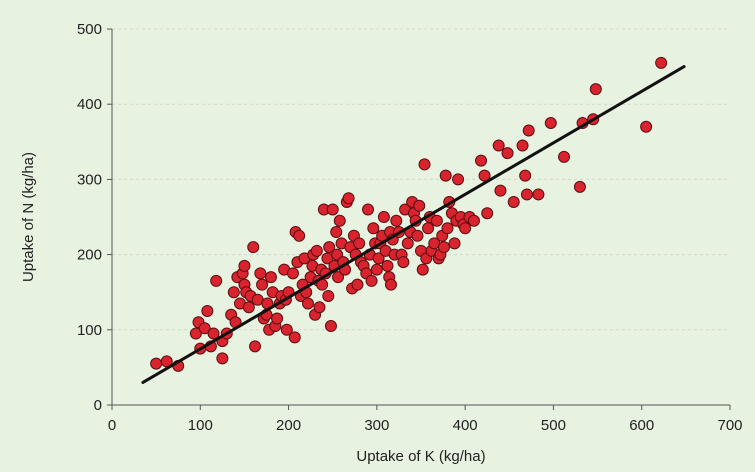  Describe the element at coordinates (98, 405) in the screenshot. I see `y-tick-label: 0` at that location.